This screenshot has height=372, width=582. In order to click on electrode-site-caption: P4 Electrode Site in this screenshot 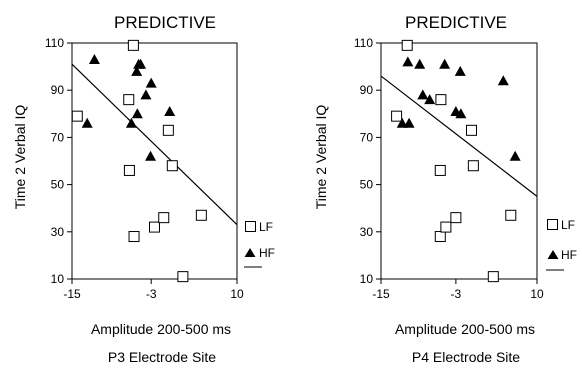, I will do `click(466, 357)`.